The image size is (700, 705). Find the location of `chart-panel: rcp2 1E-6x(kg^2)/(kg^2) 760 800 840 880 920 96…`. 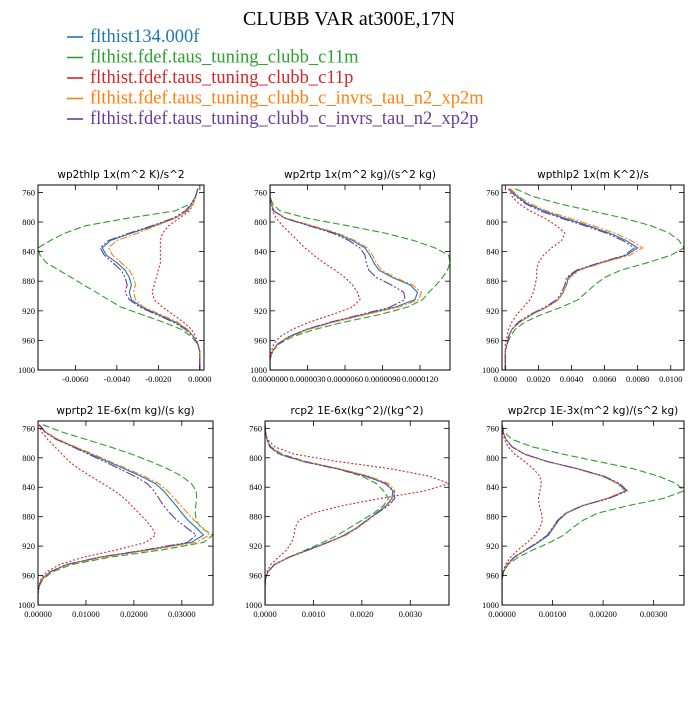

chart-panel: rcp2 1E-6x(kg^2)/(kg^2) 760 800 840 880 920 96… is located at coordinates (347, 512).